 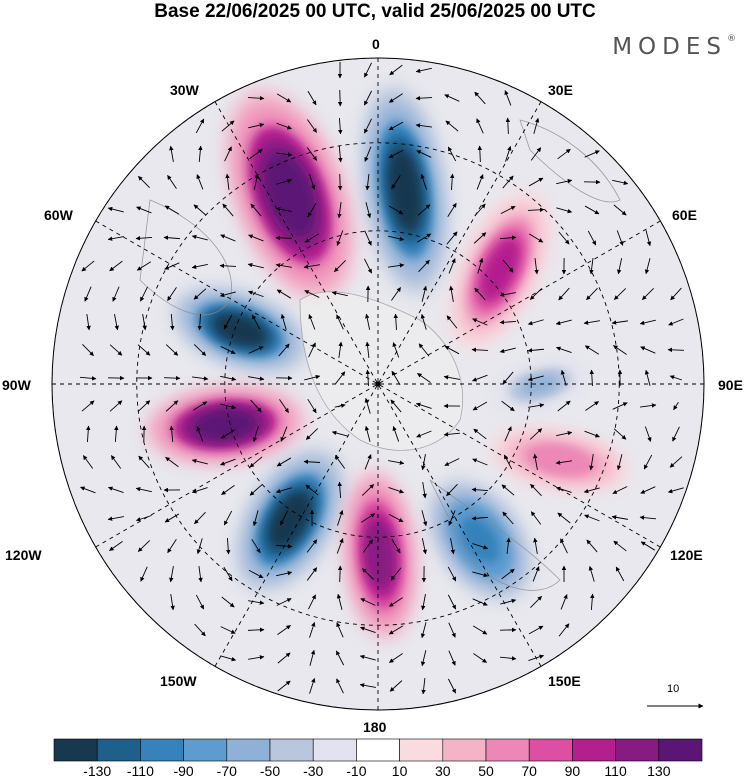 I want to click on anomaly-west-90W, so click(x=225, y=425).